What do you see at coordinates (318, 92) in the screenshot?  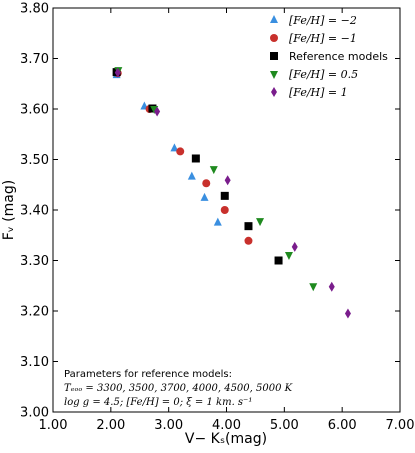 I see `legend-label: [Fe/H] = 1` at bounding box center [318, 92].